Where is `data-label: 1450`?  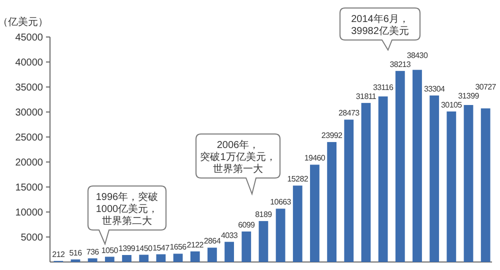 data-label: 1450 is located at coordinates (144, 248).